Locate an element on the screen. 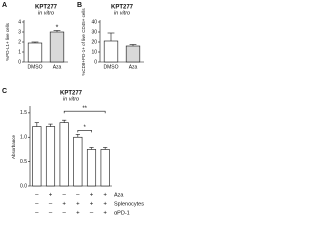 The width and height of the screenshot is (320, 240). y-tick-label: 1 is located at coordinates (19, 52).